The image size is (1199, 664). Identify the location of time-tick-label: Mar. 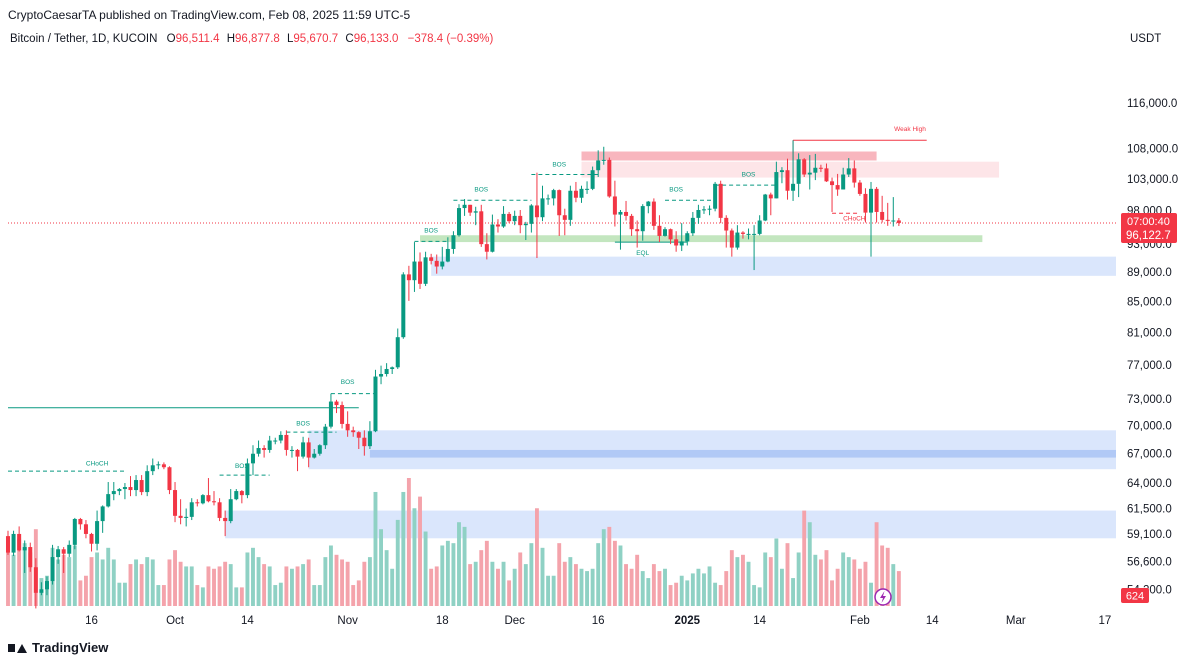
(1016, 621).